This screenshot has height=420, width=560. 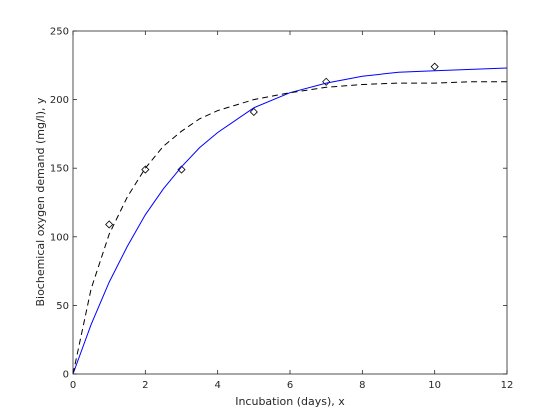 What do you see at coordinates (62, 306) in the screenshot?
I see `y-tick-label: 50` at bounding box center [62, 306].